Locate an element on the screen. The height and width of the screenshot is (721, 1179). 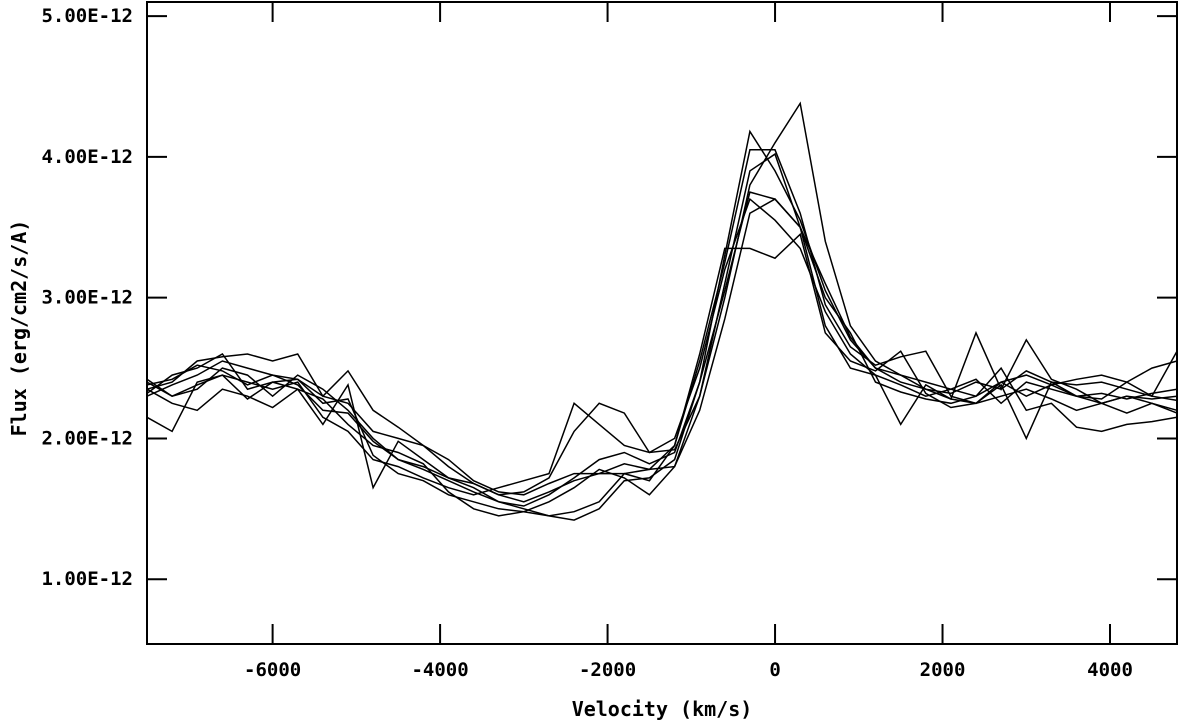
y-tick-label: 4.00E-12 is located at coordinates (87, 157).